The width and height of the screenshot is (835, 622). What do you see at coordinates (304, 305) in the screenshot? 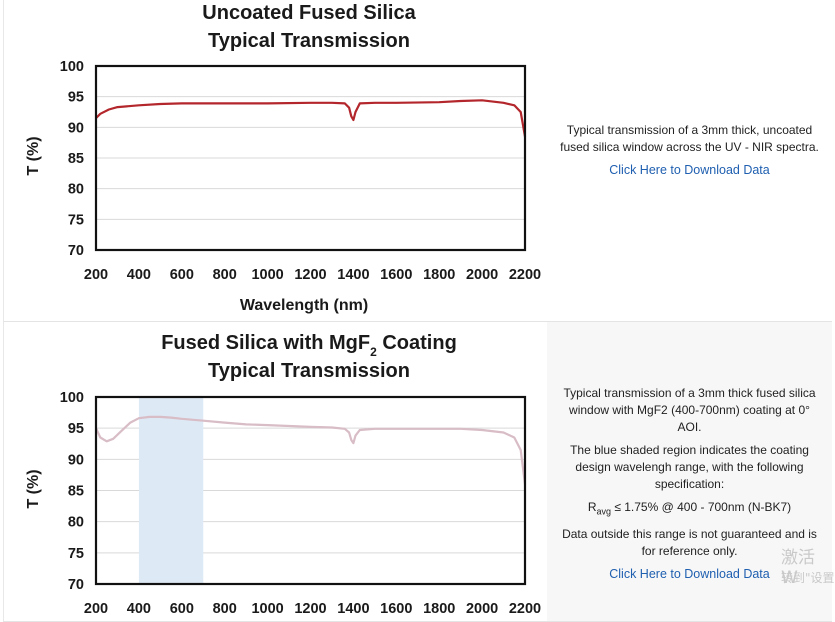
I see `x-axis-label: Wavelength (nm)` at bounding box center [304, 305].